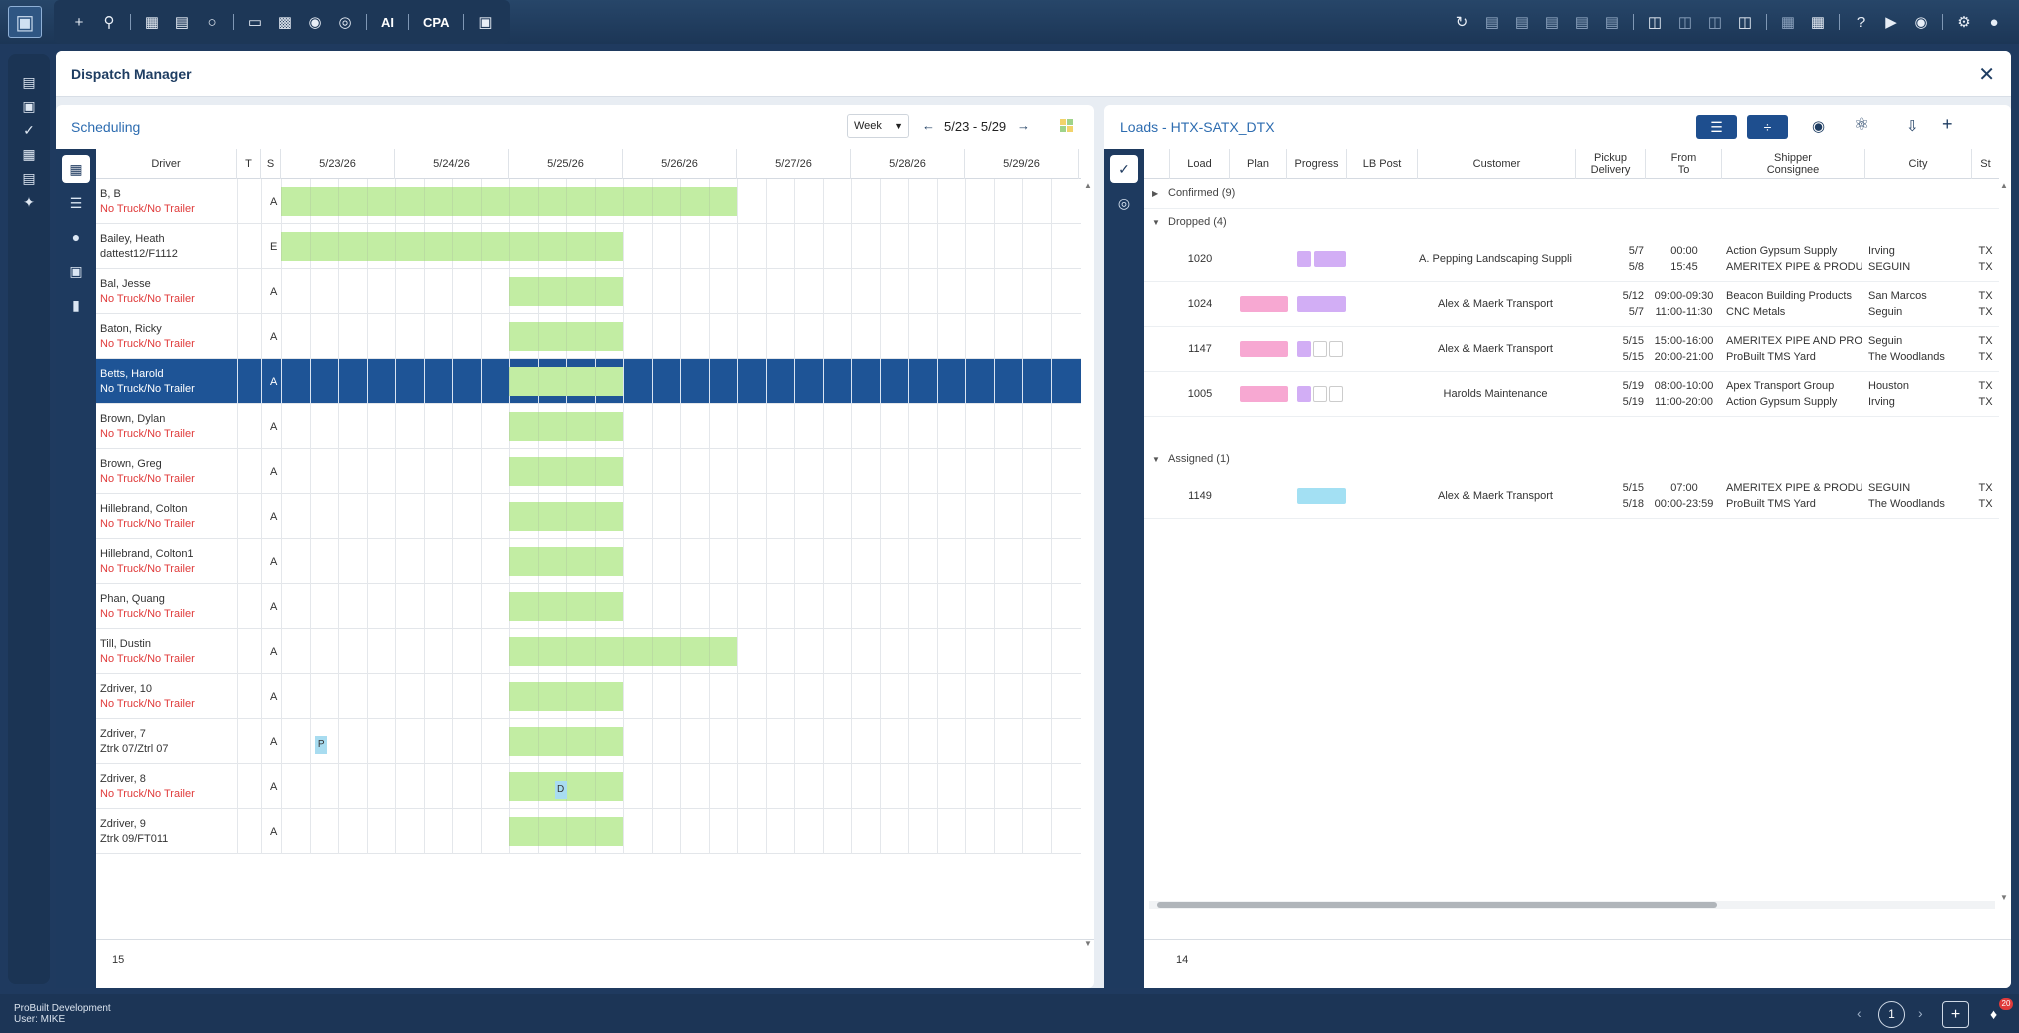 This screenshot has height=1033, width=2019. Describe the element at coordinates (321, 745) in the screenshot. I see `stop-marker: P` at that location.